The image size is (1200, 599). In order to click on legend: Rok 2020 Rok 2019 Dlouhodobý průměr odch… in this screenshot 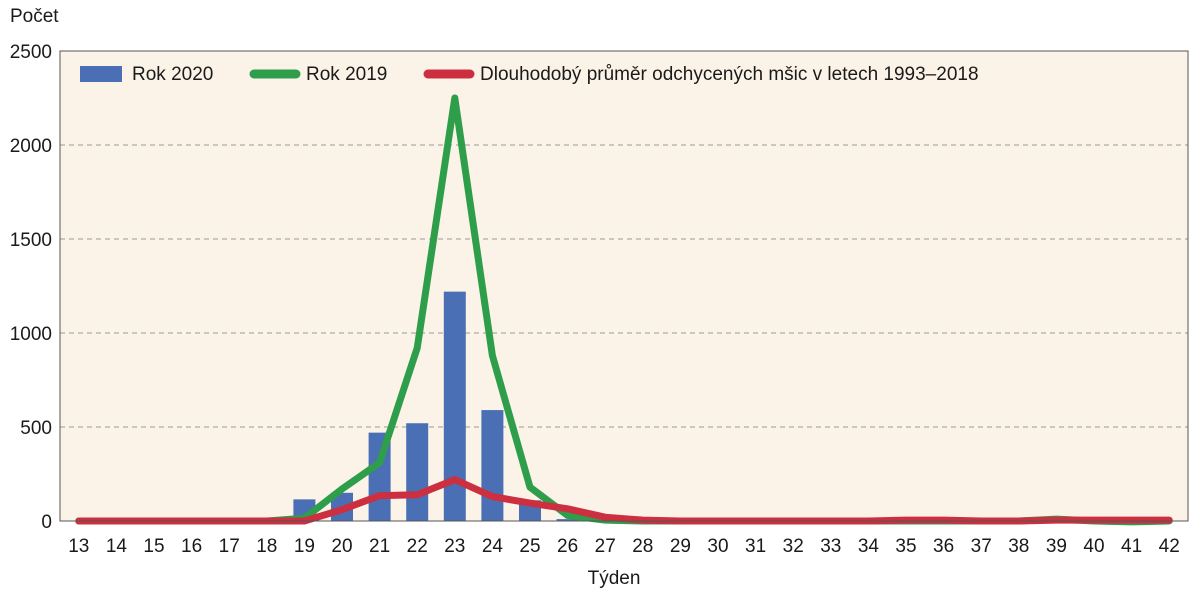, I will do `click(529, 74)`.